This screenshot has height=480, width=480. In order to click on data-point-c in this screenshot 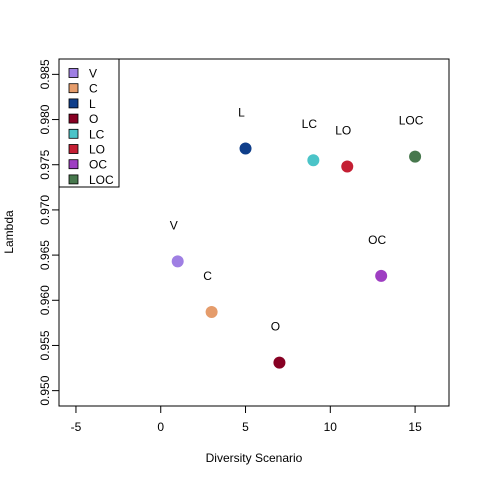, I will do `click(211, 312)`.